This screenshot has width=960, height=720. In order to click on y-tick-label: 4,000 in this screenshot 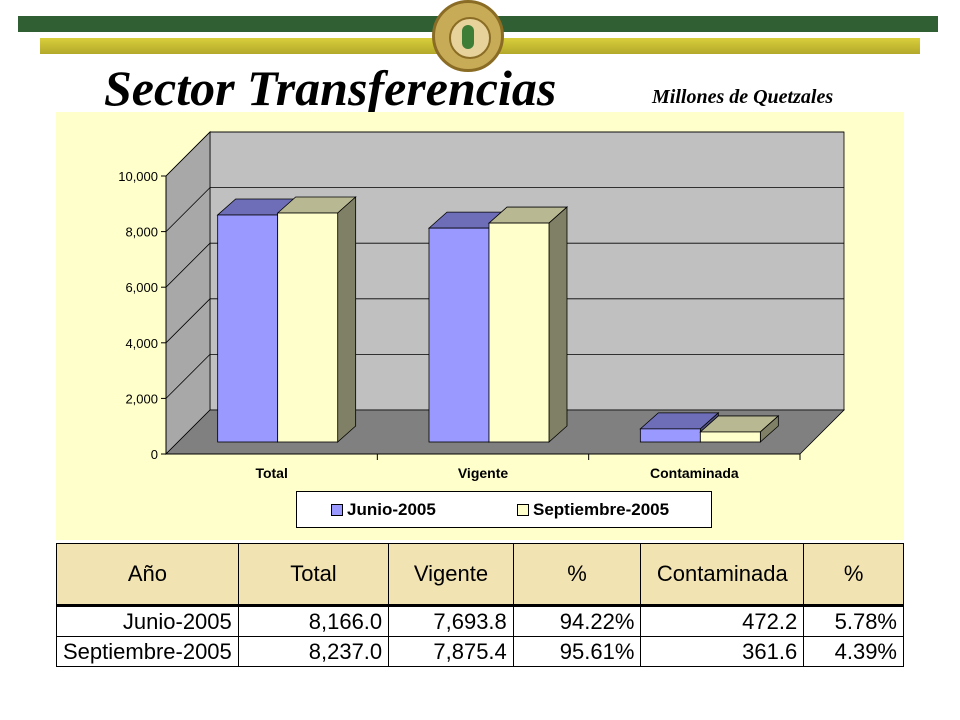, I will do `click(141, 343)`.